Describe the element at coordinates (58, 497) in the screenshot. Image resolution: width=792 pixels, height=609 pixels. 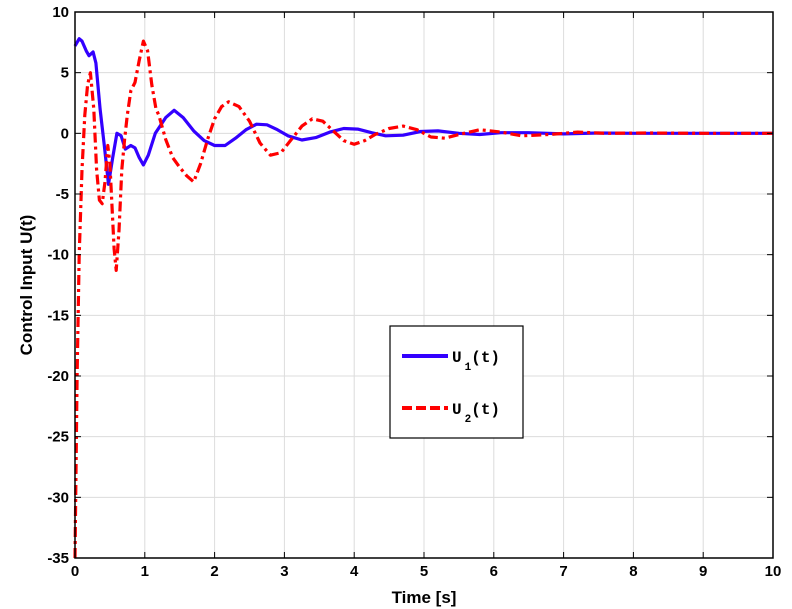
I see `y-tick-label: -30` at that location.